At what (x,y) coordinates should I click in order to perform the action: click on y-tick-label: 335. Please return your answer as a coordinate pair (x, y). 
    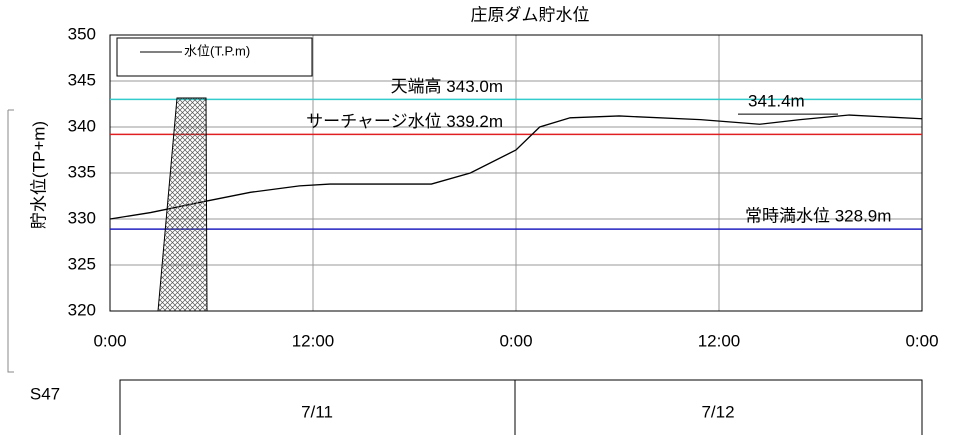
    Looking at the image, I should click on (82, 171).